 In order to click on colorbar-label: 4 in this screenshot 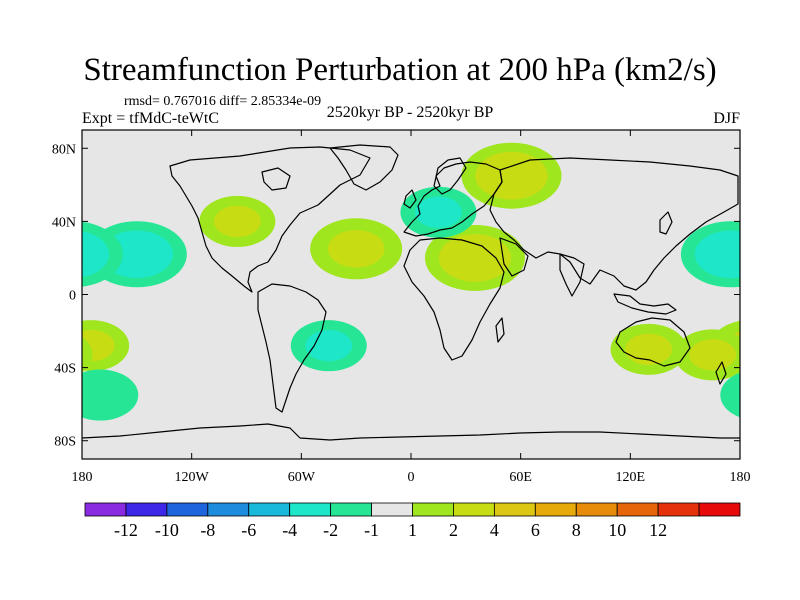, I will do `click(494, 530)`.